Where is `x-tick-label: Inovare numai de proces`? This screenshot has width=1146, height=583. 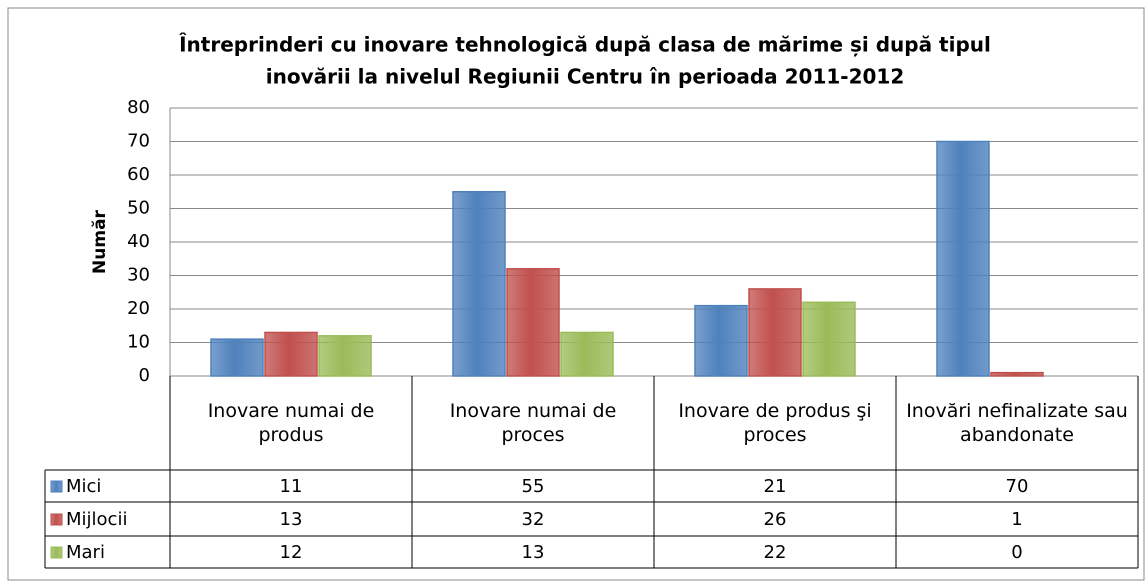 x-tick-label: Inovare numai de proces is located at coordinates (533, 423).